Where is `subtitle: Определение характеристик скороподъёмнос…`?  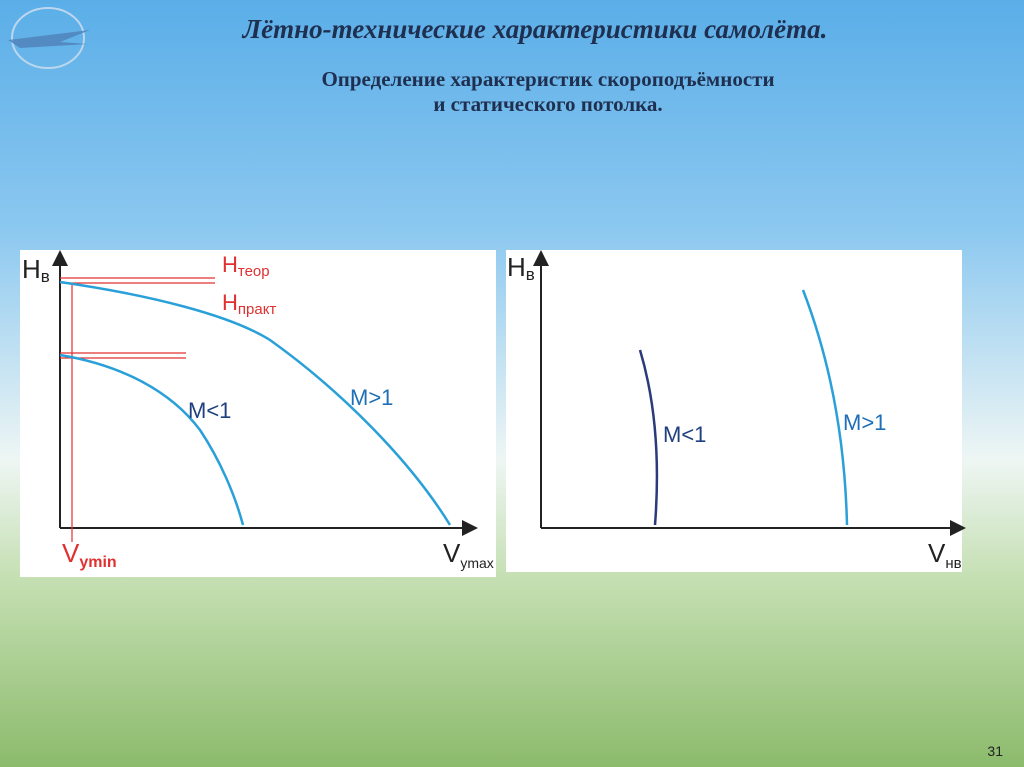 subtitle: Определение характеристик скороподъёмнос… is located at coordinates (547, 79).